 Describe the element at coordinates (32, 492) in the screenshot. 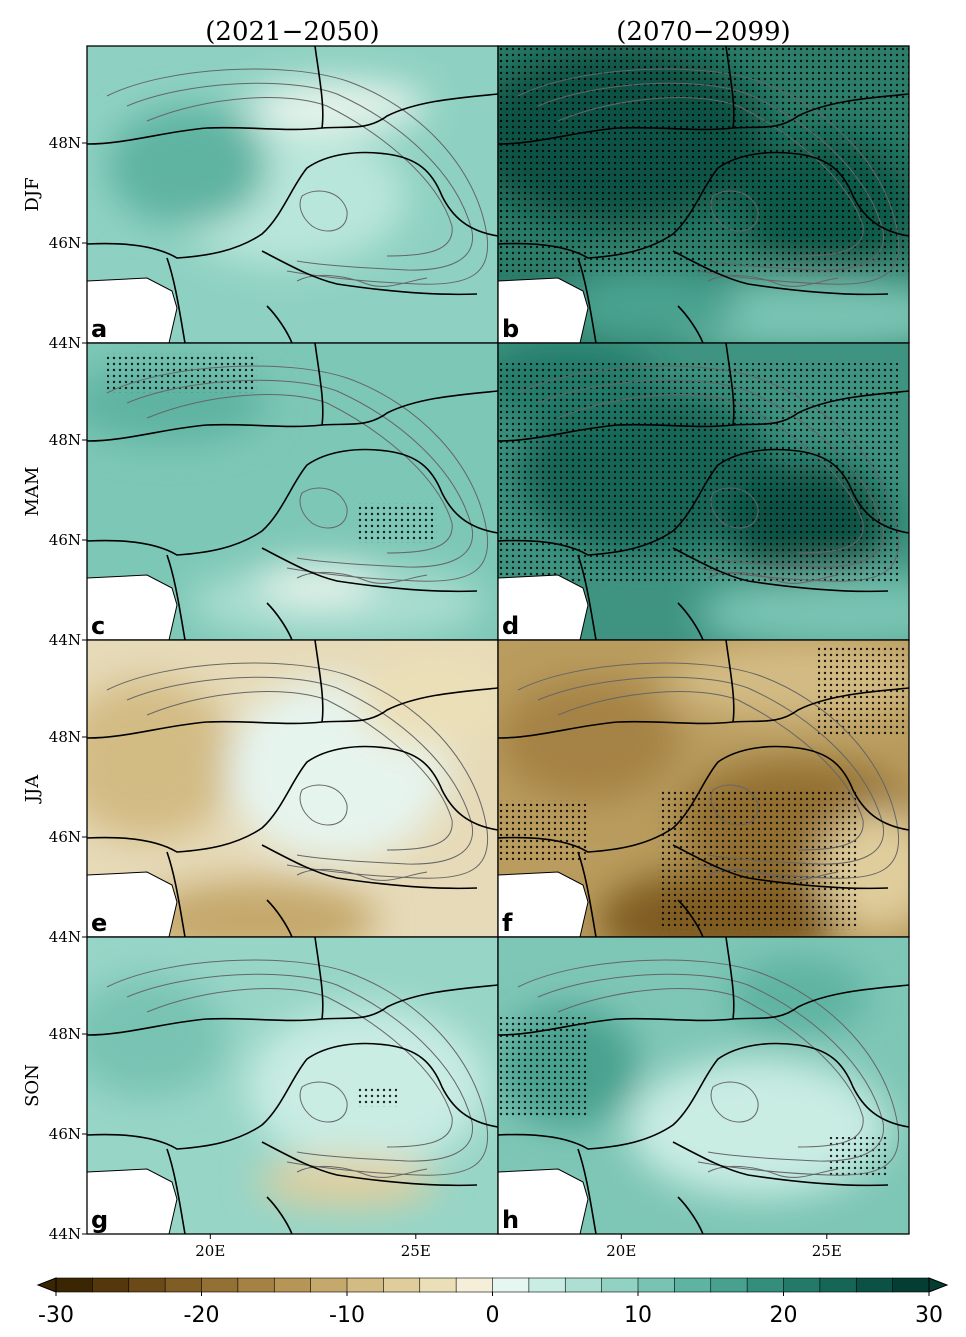

I see `row-label: MAM` at that location.